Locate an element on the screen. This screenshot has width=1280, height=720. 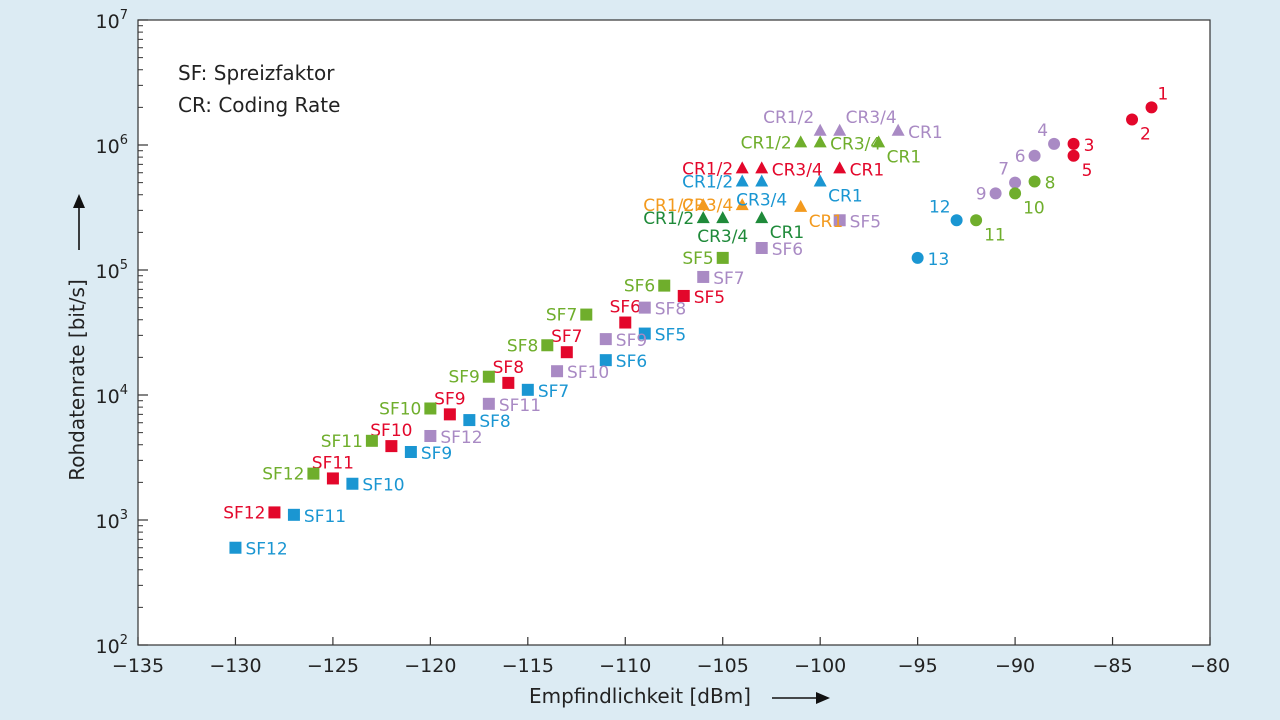
note-coding-rate: CR: Coding Rate is located at coordinates (259, 105).